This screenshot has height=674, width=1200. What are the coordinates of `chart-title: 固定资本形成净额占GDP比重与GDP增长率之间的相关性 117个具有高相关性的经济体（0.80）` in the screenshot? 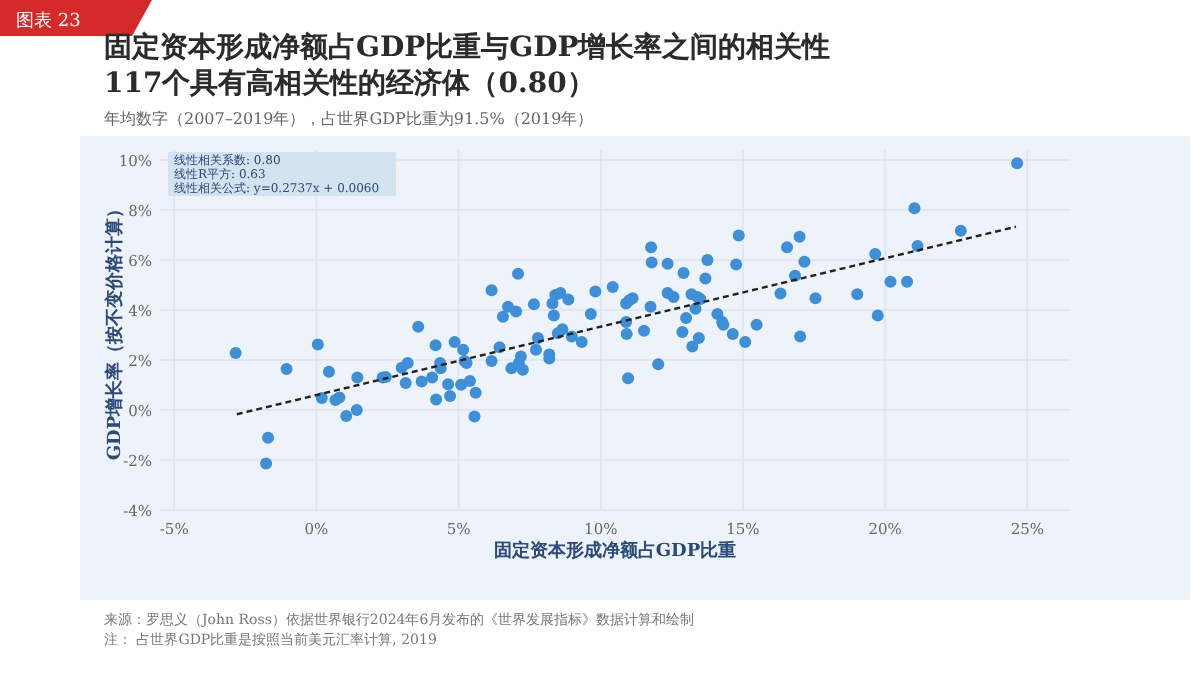 It's located at (467, 65).